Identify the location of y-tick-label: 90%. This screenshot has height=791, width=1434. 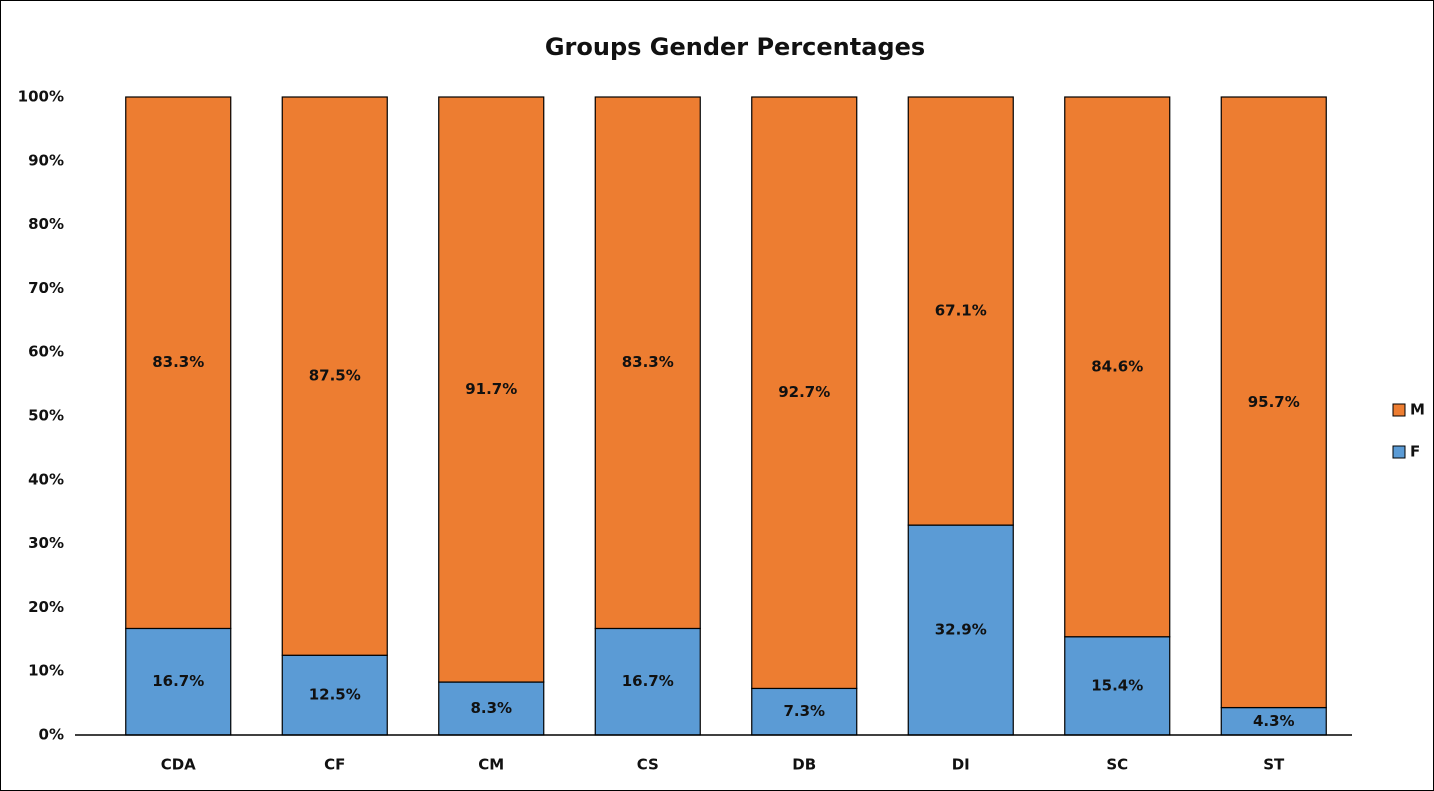
(46, 160).